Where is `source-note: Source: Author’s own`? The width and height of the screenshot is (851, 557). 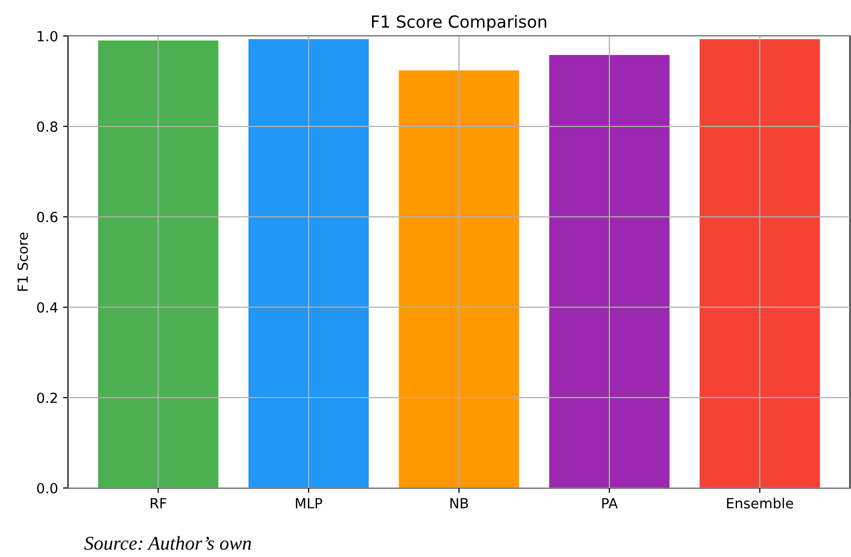
source-note: Source: Author’s own is located at coordinates (168, 543).